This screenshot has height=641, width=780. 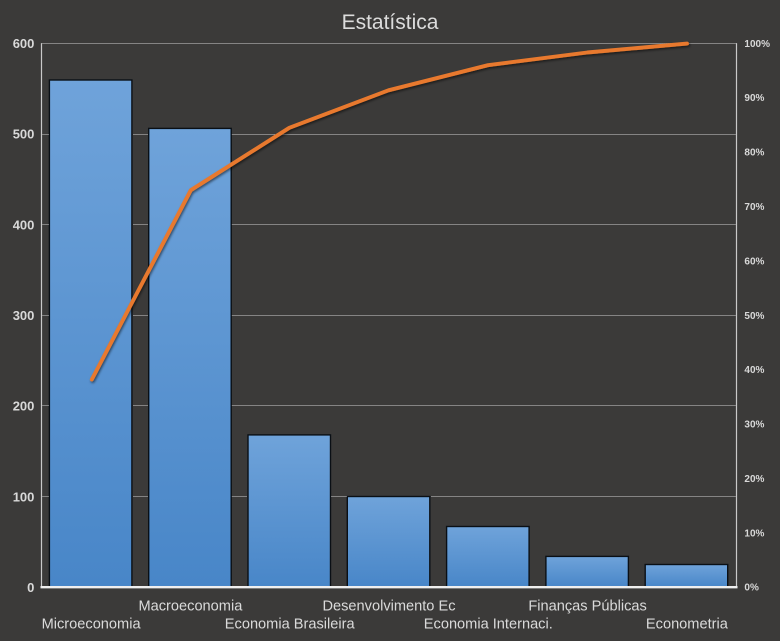 What do you see at coordinates (587, 607) in the screenshot?
I see `svg-text: Finanças Públicas` at bounding box center [587, 607].